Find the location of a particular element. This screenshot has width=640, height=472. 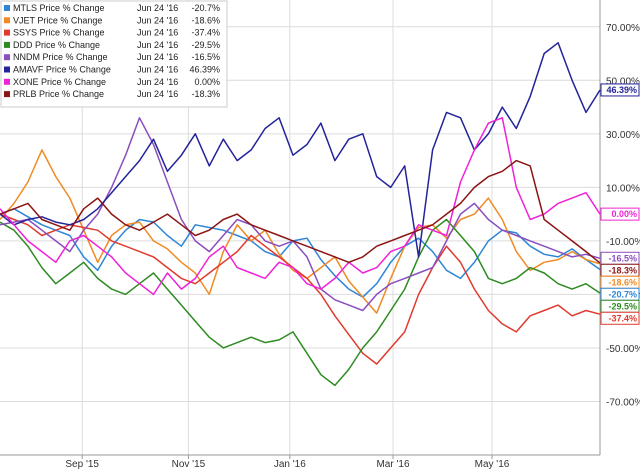

end-label-nndm: -16.5% is located at coordinates (620, 258).